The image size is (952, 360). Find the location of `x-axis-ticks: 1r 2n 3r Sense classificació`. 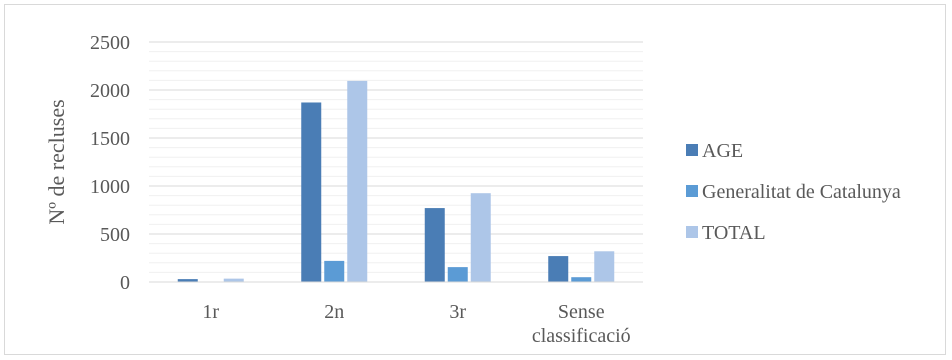

x-axis-ticks: 1r 2n 3r Sense classificació is located at coordinates (416, 324).